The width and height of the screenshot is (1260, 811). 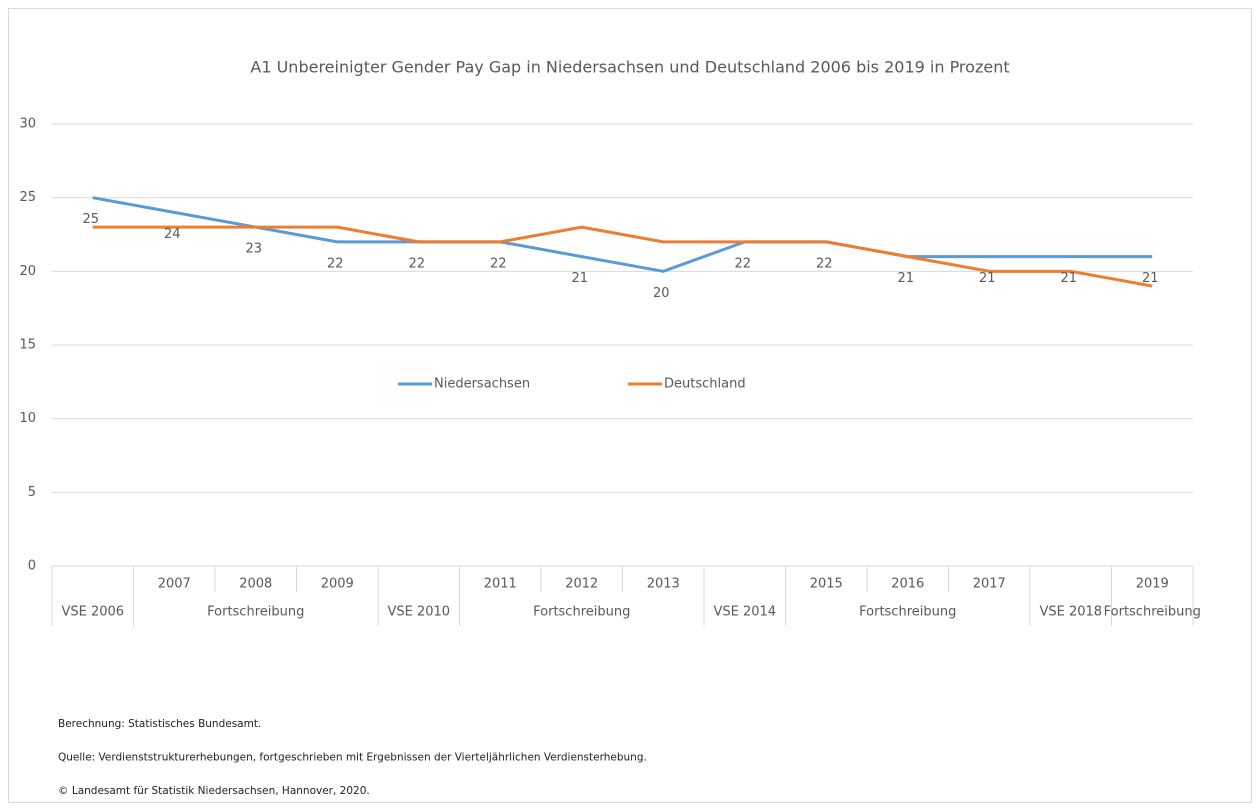 I want to click on data-label: 25, so click(x=90, y=219).